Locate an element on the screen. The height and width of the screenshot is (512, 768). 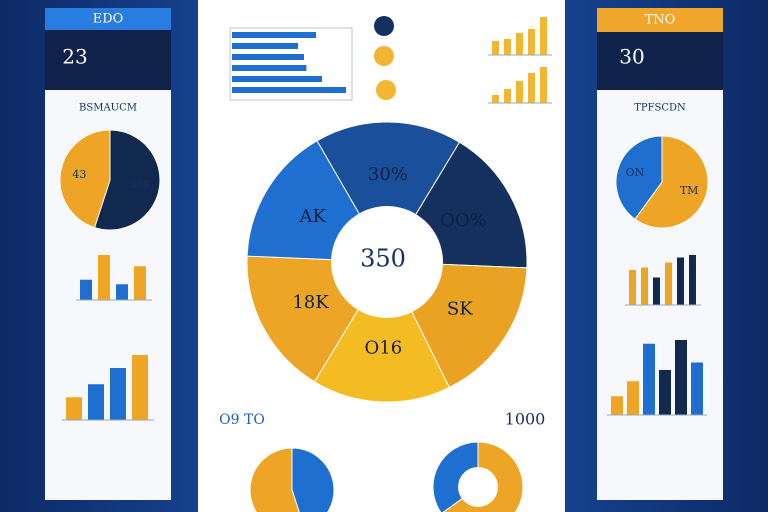
right-header-band is located at coordinates (660, 20).